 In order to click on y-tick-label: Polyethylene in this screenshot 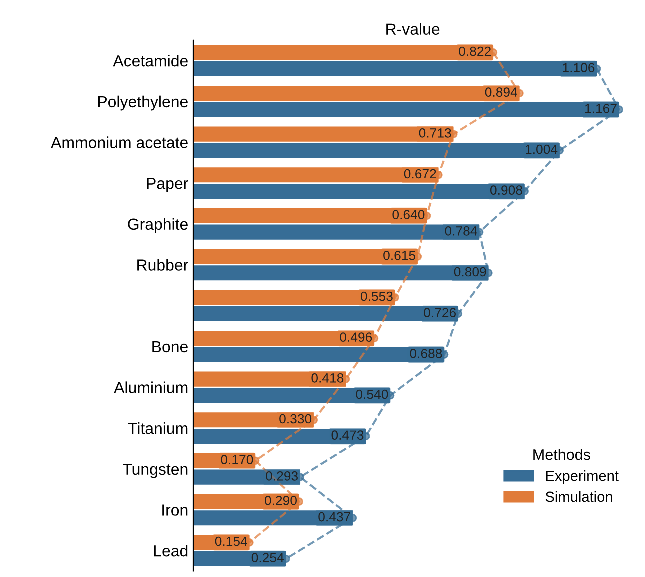, I will do `click(143, 103)`.